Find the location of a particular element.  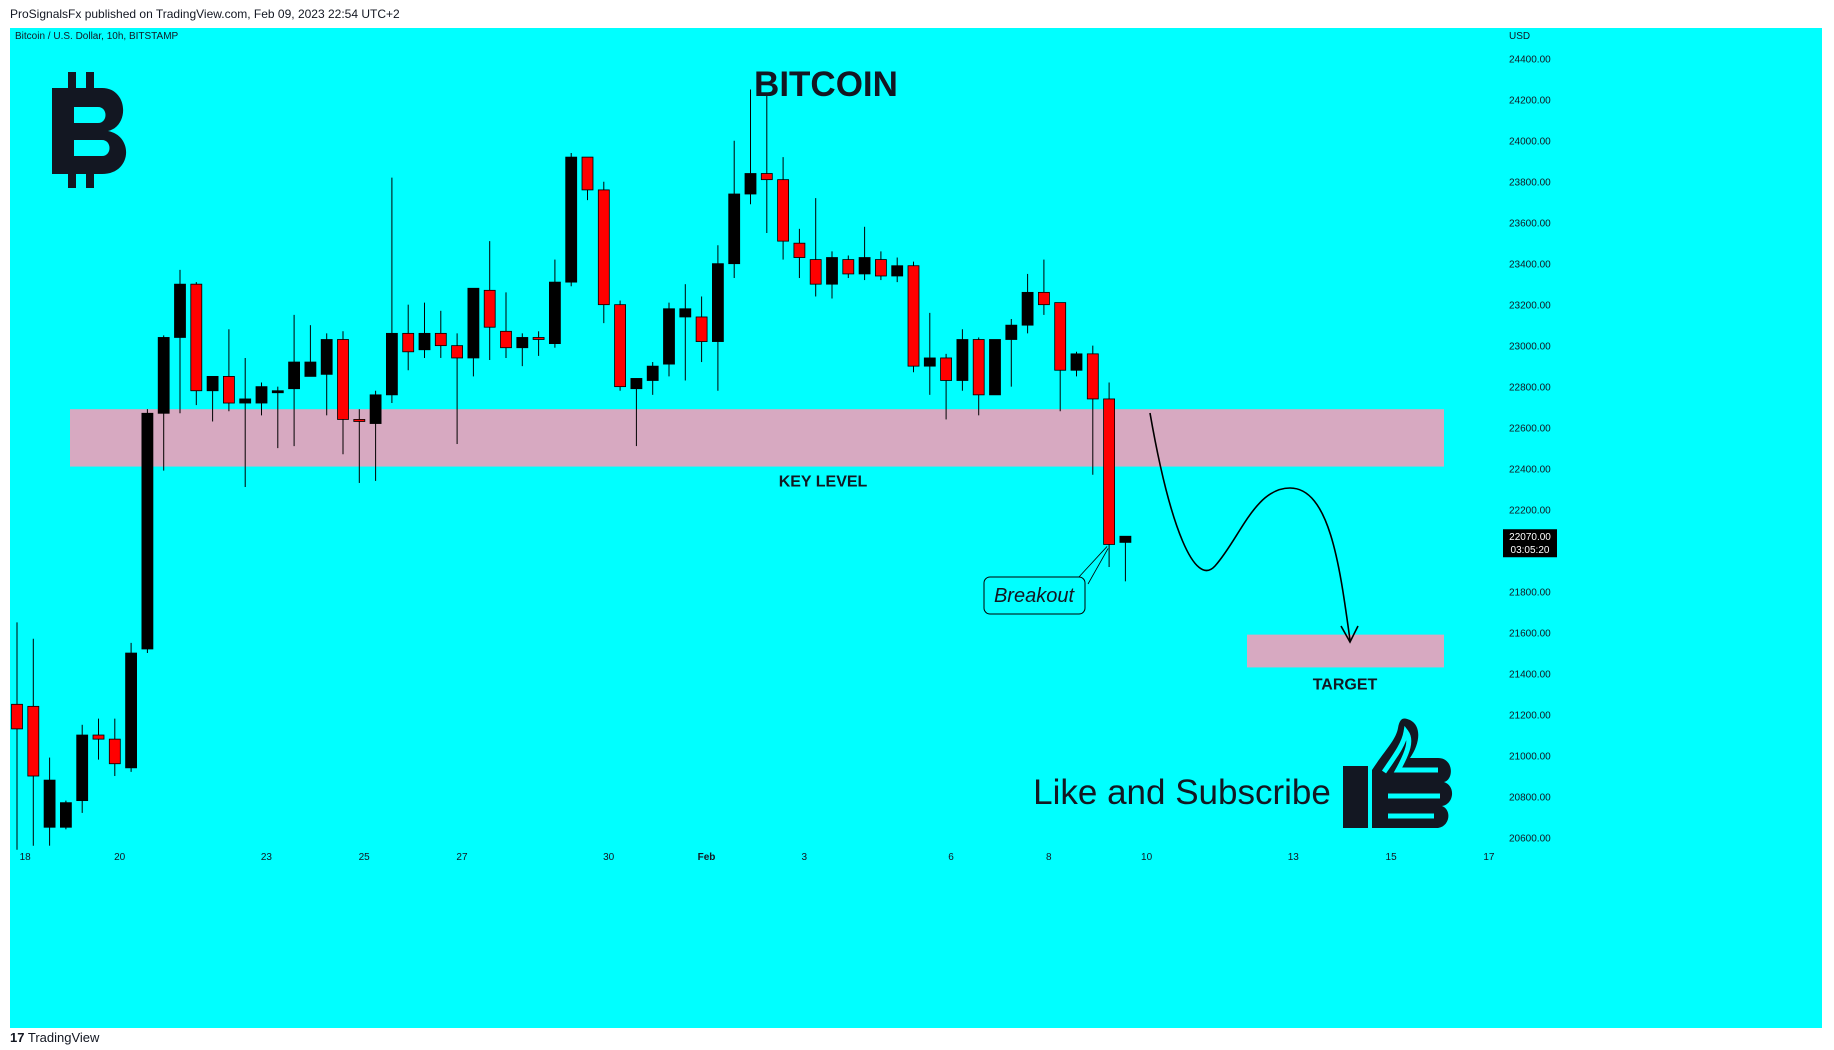

x-tick-label: 13 is located at coordinates (1294, 857).